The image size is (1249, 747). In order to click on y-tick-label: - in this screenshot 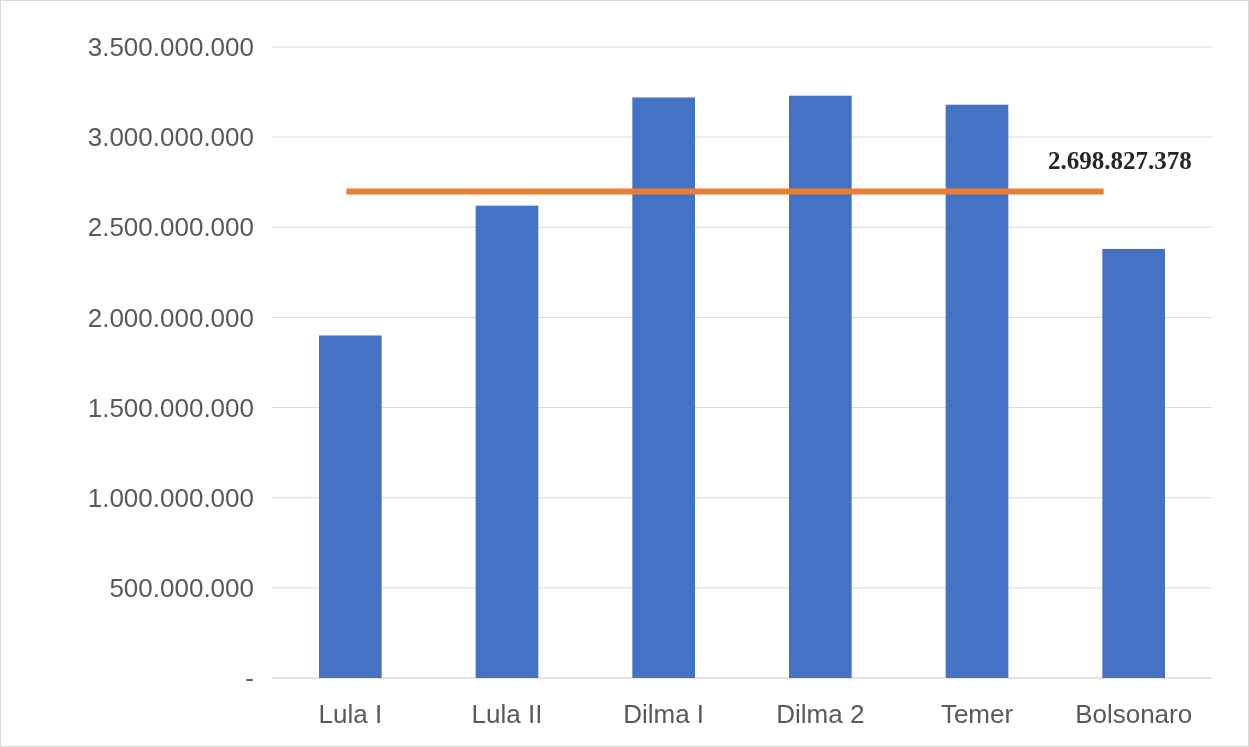, I will do `click(249, 678)`.